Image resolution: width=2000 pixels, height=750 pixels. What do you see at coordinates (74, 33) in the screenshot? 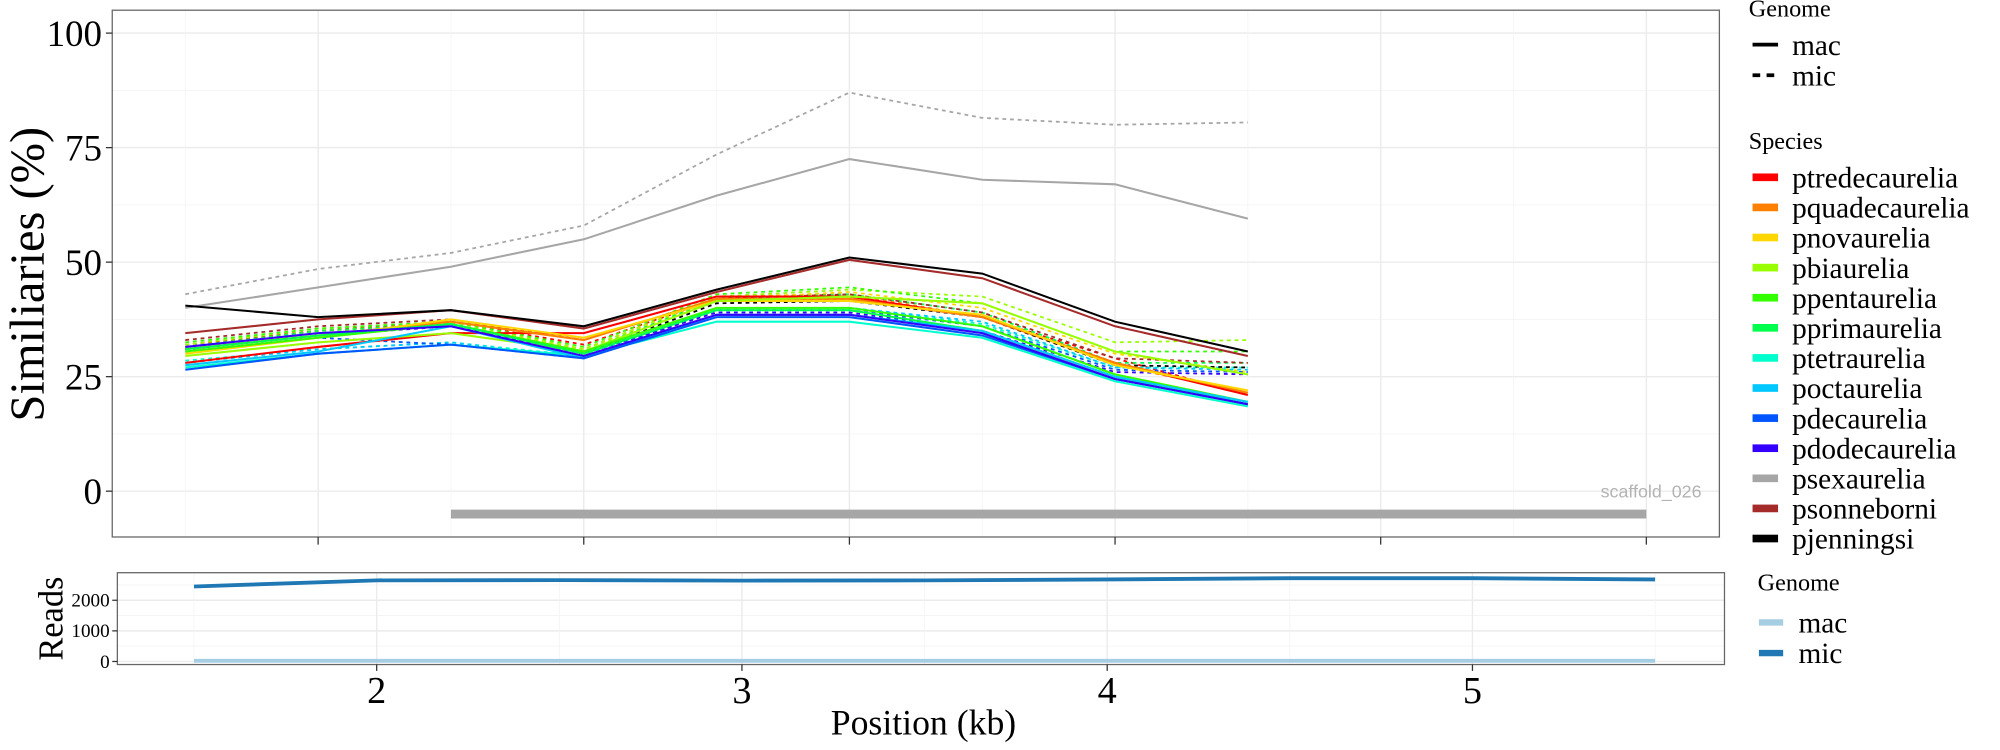
I see `y-tick-label: 100` at bounding box center [74, 33].